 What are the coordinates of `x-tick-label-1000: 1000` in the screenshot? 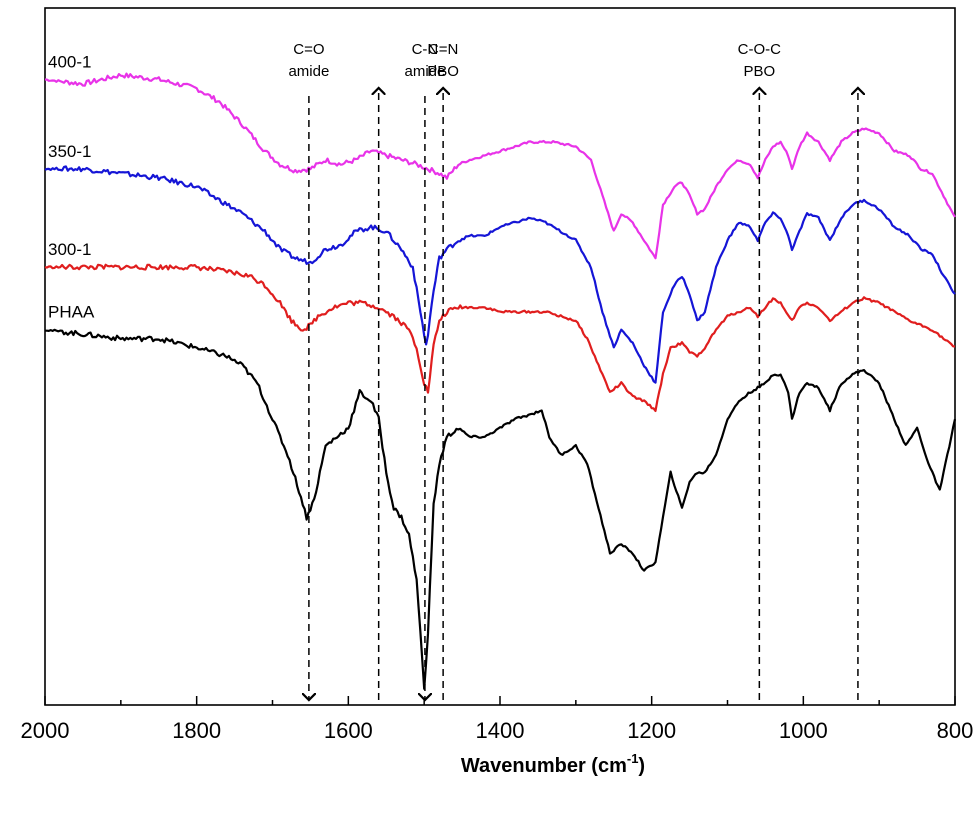 It's located at (803, 730).